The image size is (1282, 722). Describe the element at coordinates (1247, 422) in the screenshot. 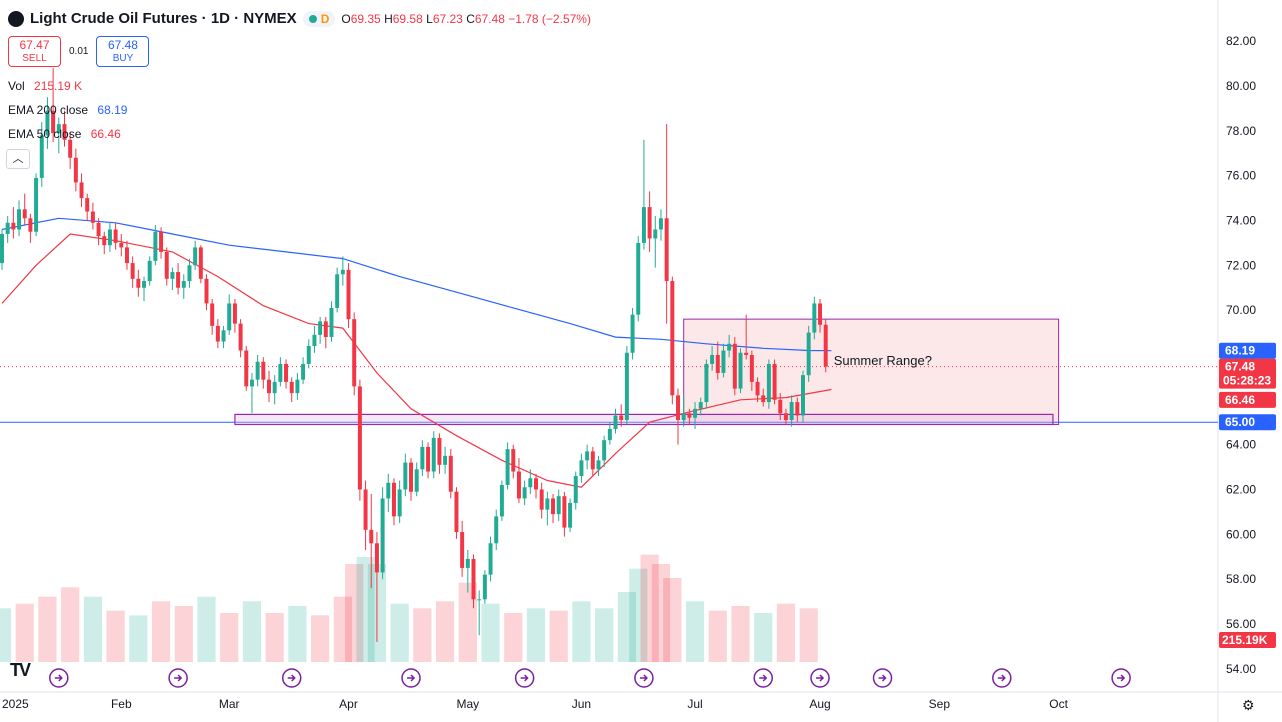

I see `support-price-tag-bg` at that location.